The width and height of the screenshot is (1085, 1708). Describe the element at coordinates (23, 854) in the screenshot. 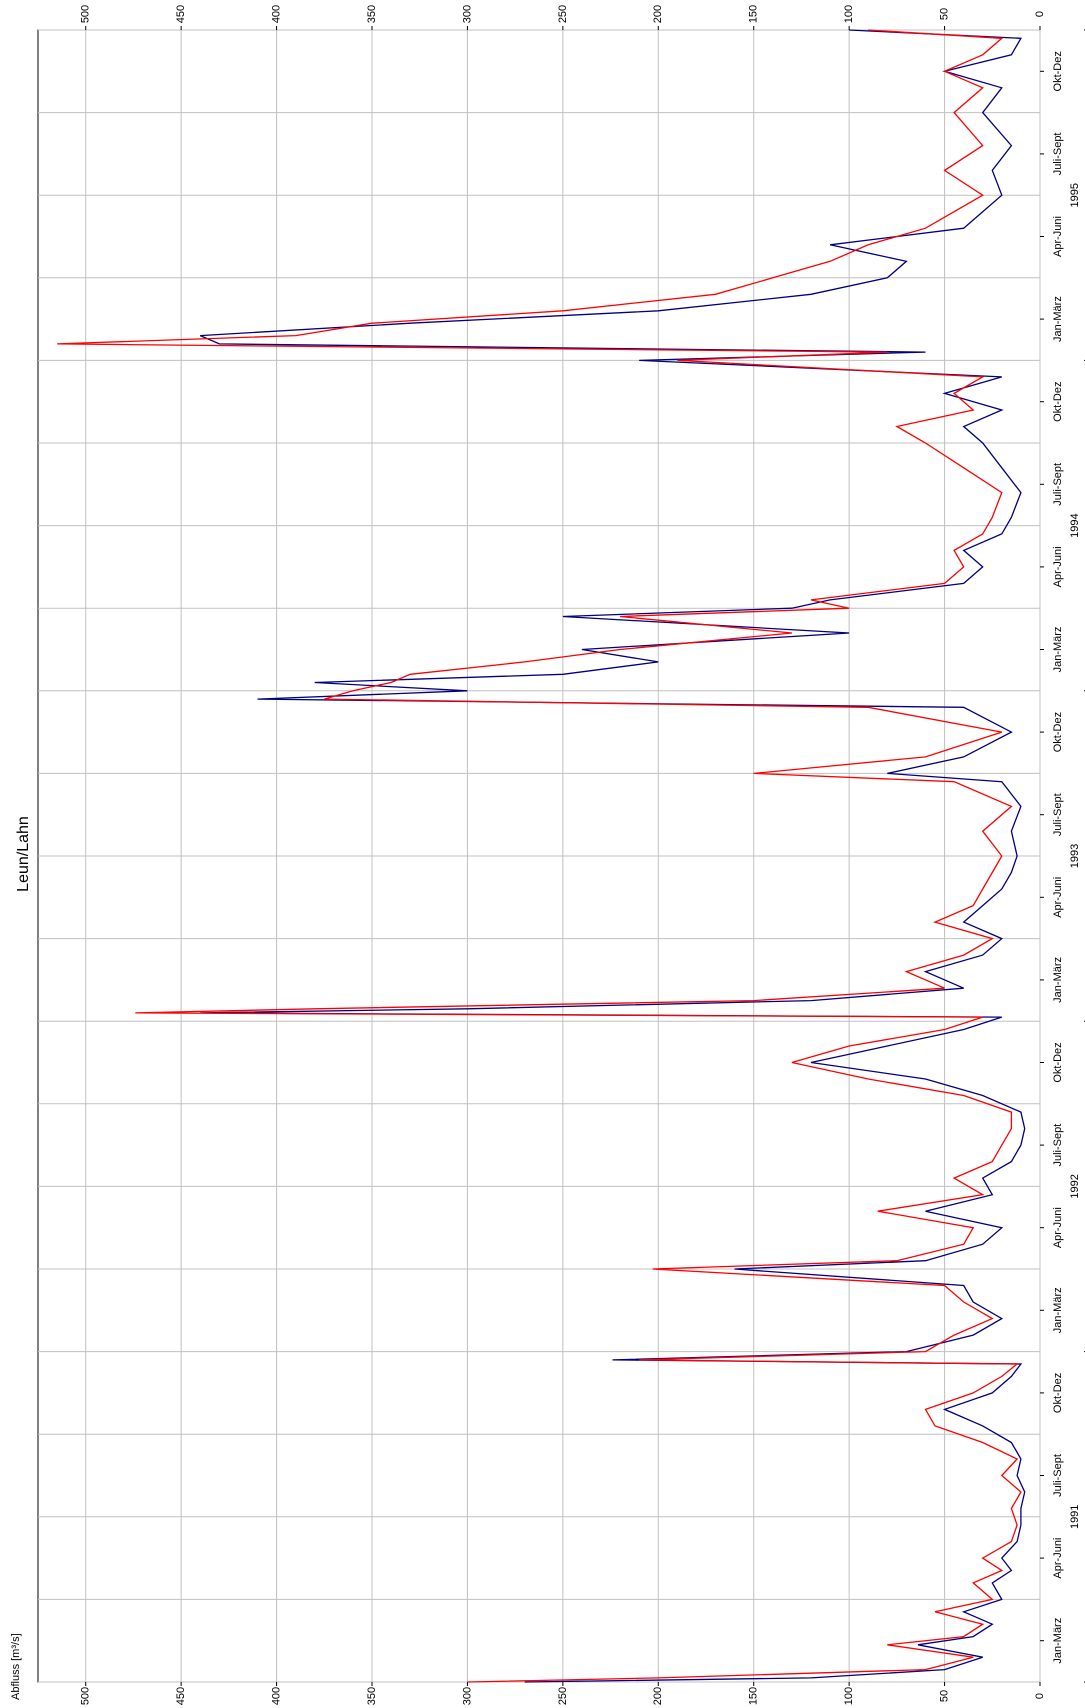

I see `chart-title: Leun/Lahn` at that location.